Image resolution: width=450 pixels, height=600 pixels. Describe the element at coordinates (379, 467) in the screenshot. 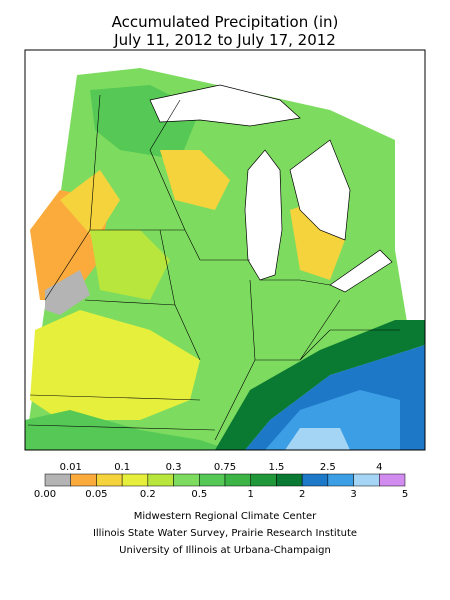

I see `legend-label: 4` at that location.